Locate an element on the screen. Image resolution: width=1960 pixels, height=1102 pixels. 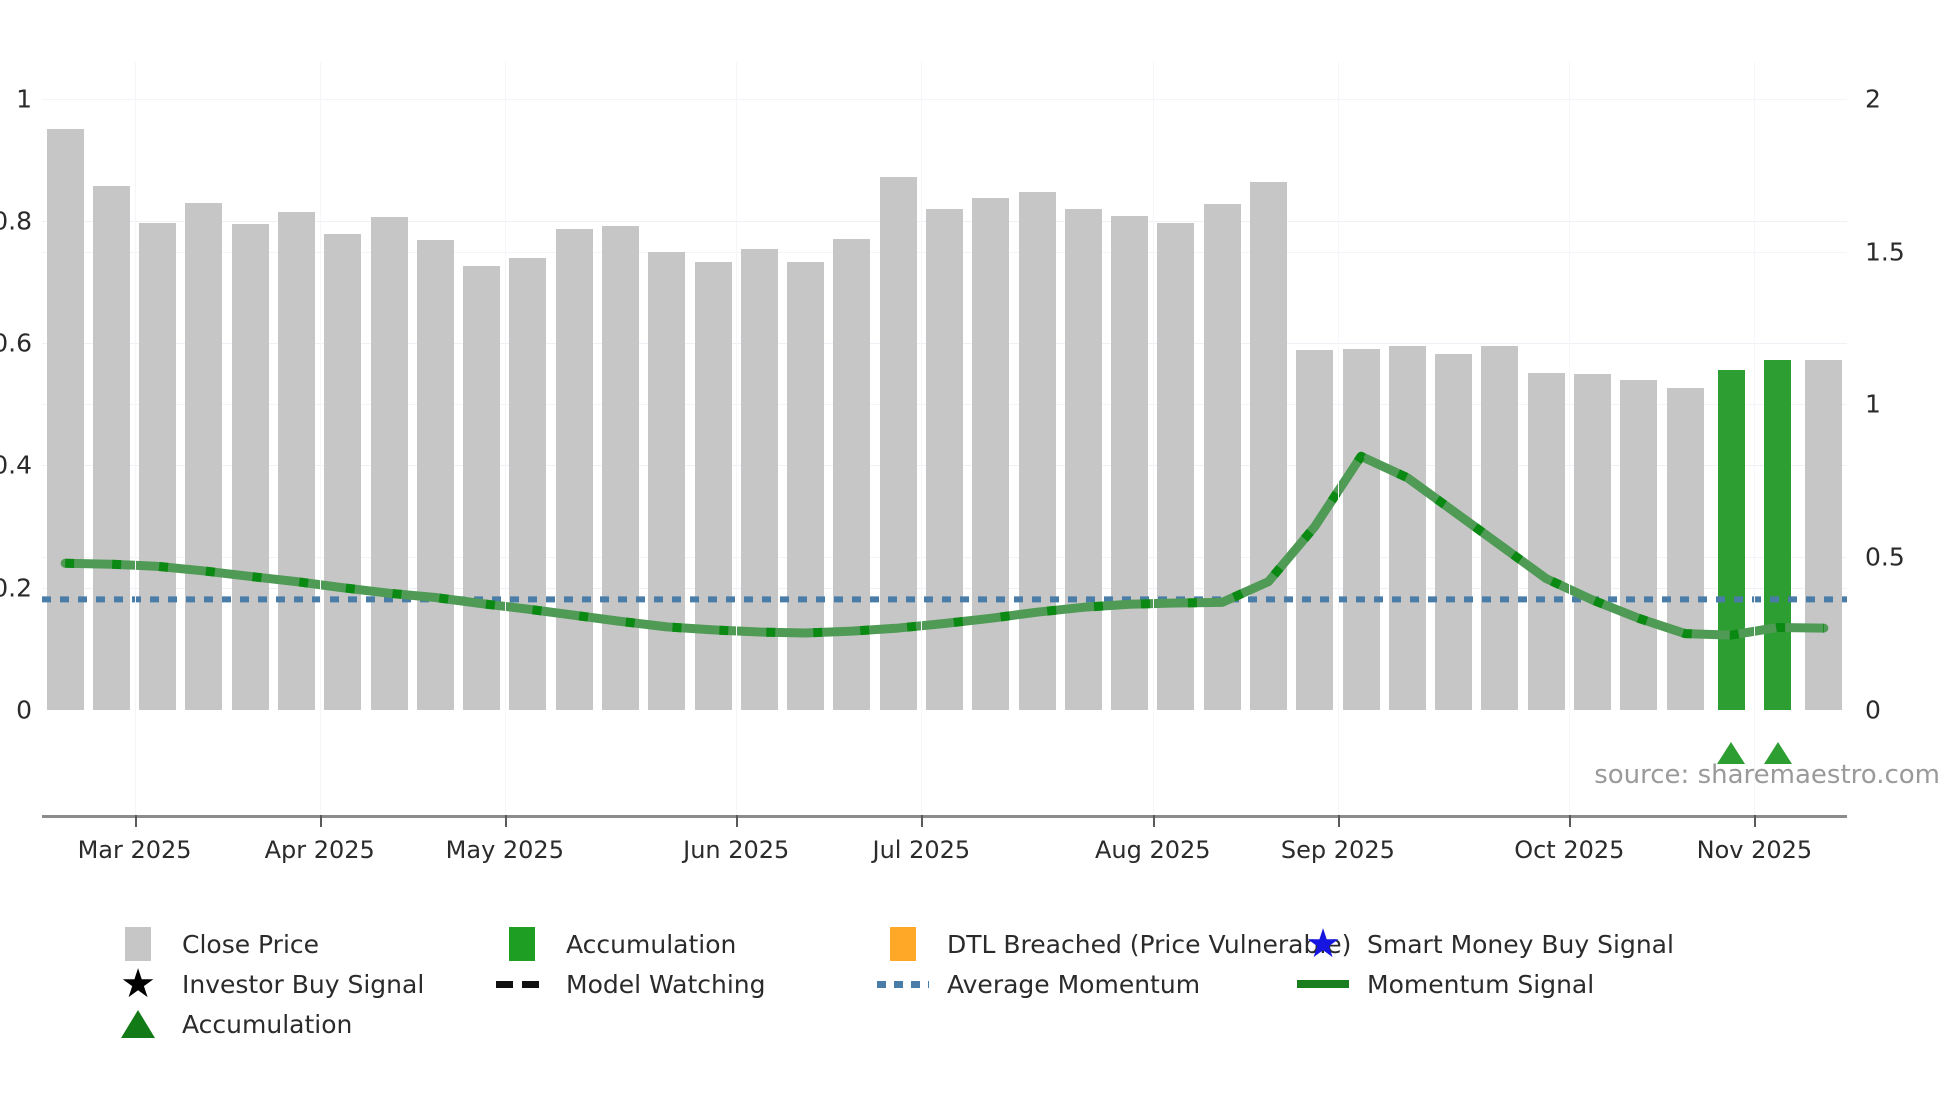
legend-row: Accumulation is located at coordinates (1010, 1024).